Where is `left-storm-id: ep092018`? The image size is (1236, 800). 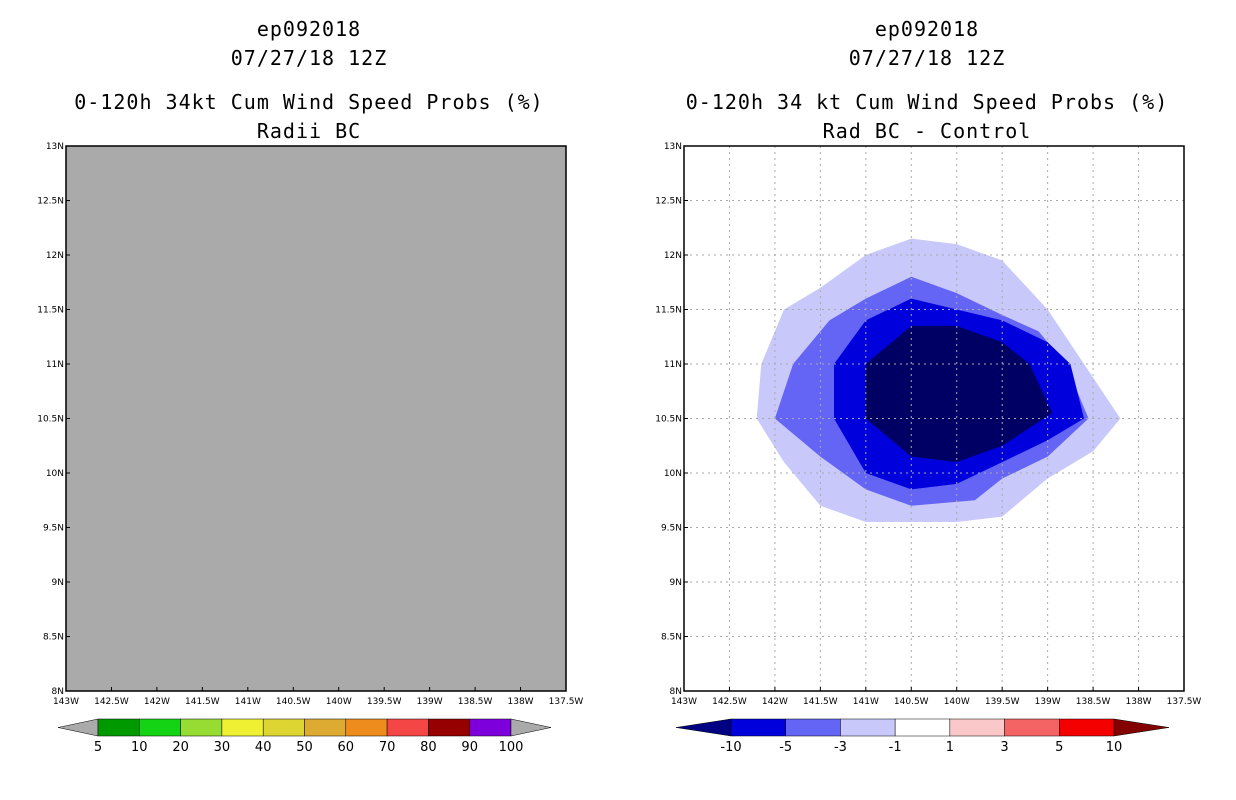
left-storm-id: ep092018 is located at coordinates (309, 29).